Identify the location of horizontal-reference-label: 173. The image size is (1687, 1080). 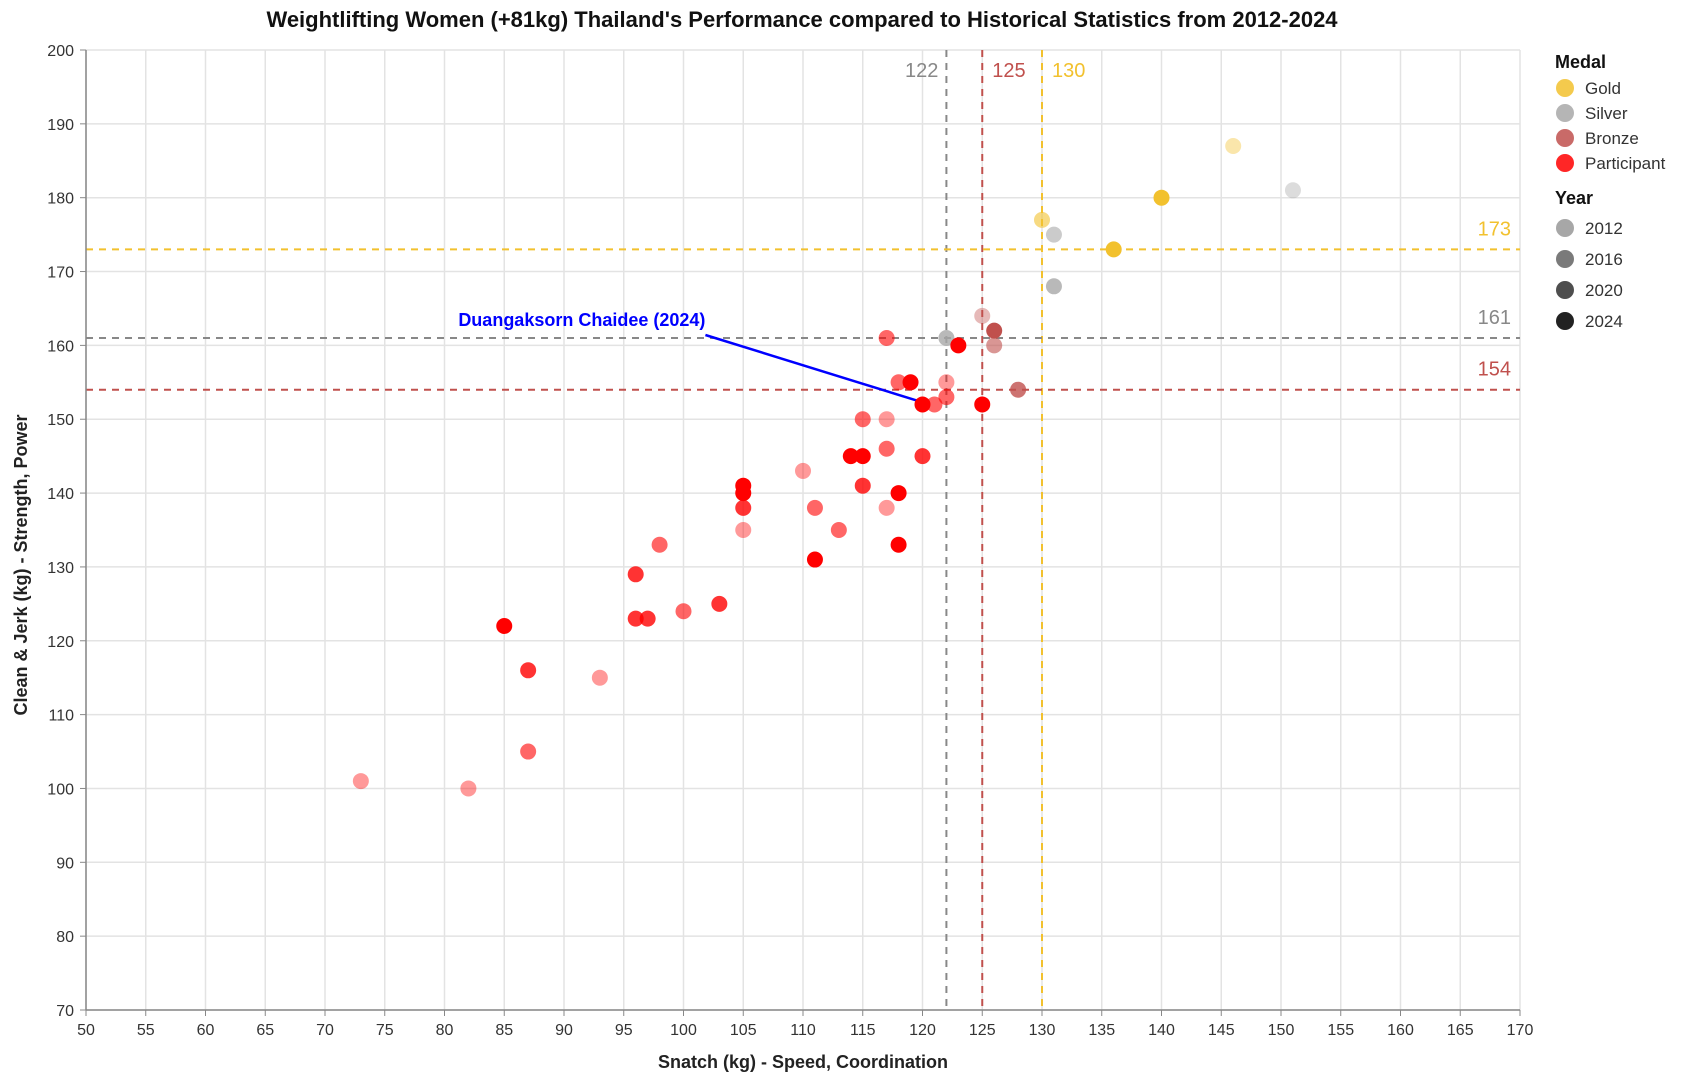
(1494, 229).